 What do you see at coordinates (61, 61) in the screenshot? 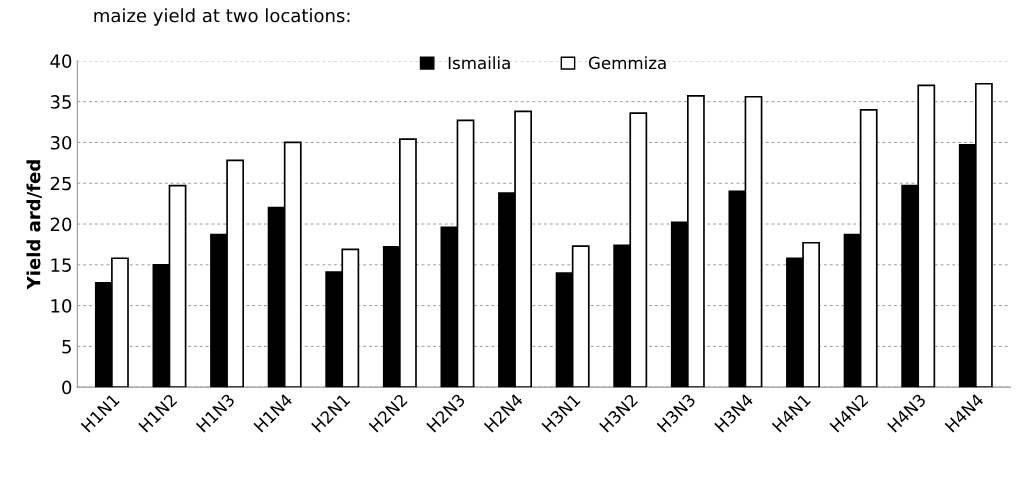
I see `y-tick-label: 40` at bounding box center [61, 61].